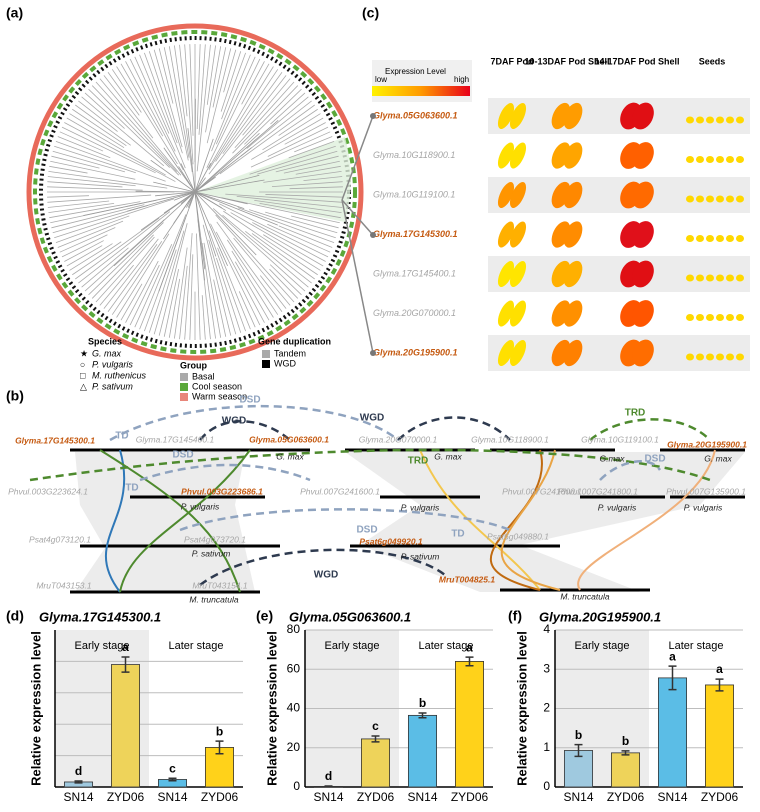 This screenshot has height=812, width=760. What do you see at coordinates (375, 763) in the screenshot?
I see `bar` at bounding box center [375, 763].